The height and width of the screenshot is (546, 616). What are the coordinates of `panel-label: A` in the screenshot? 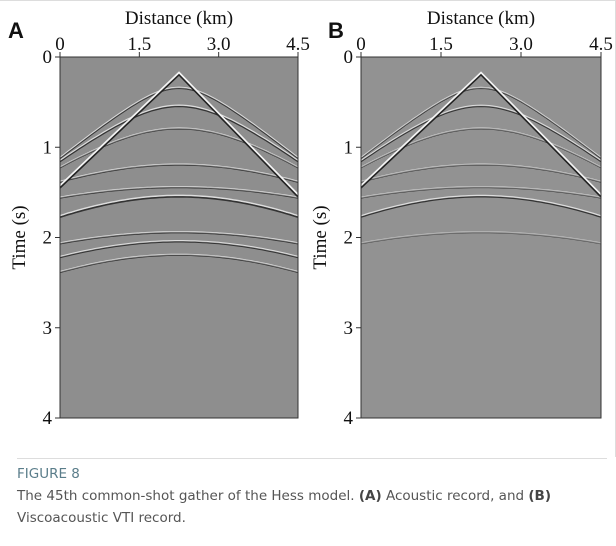 It's located at (16, 30).